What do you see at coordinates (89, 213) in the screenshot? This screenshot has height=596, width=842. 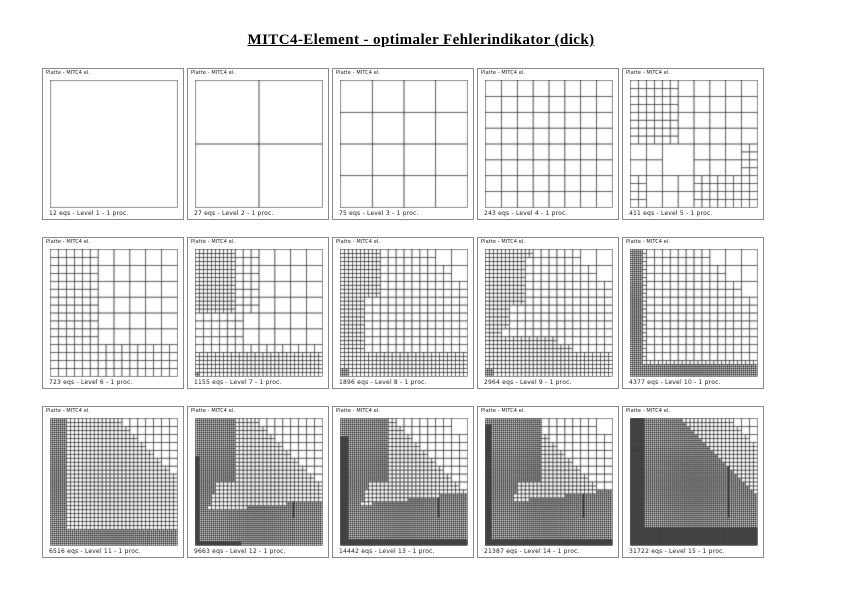 I see `panel-caption: 12 eqs - Level 1 - 1 proc.` at bounding box center [89, 213].